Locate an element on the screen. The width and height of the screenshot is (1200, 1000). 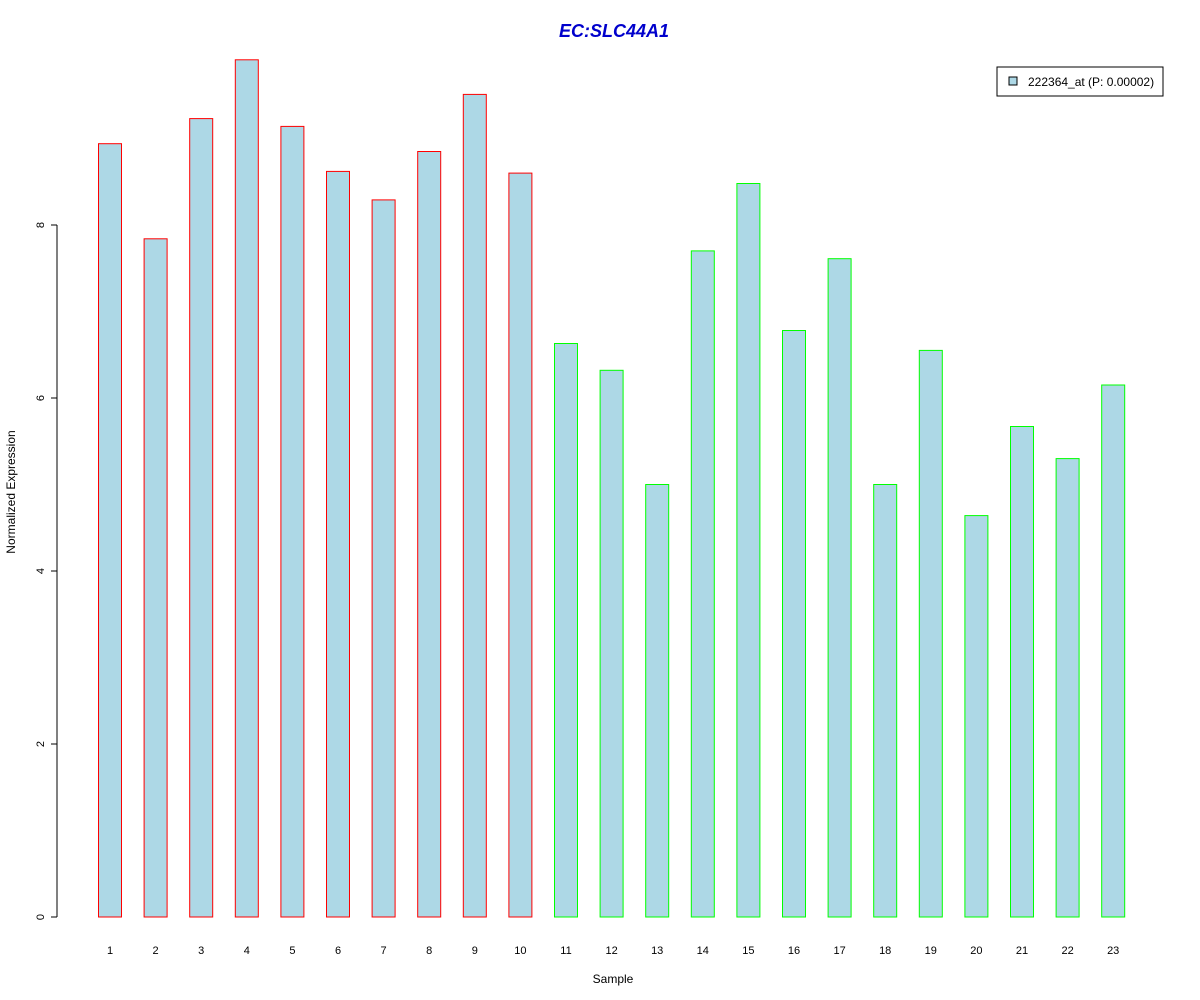
x-tick-label: 5 is located at coordinates (292, 951).